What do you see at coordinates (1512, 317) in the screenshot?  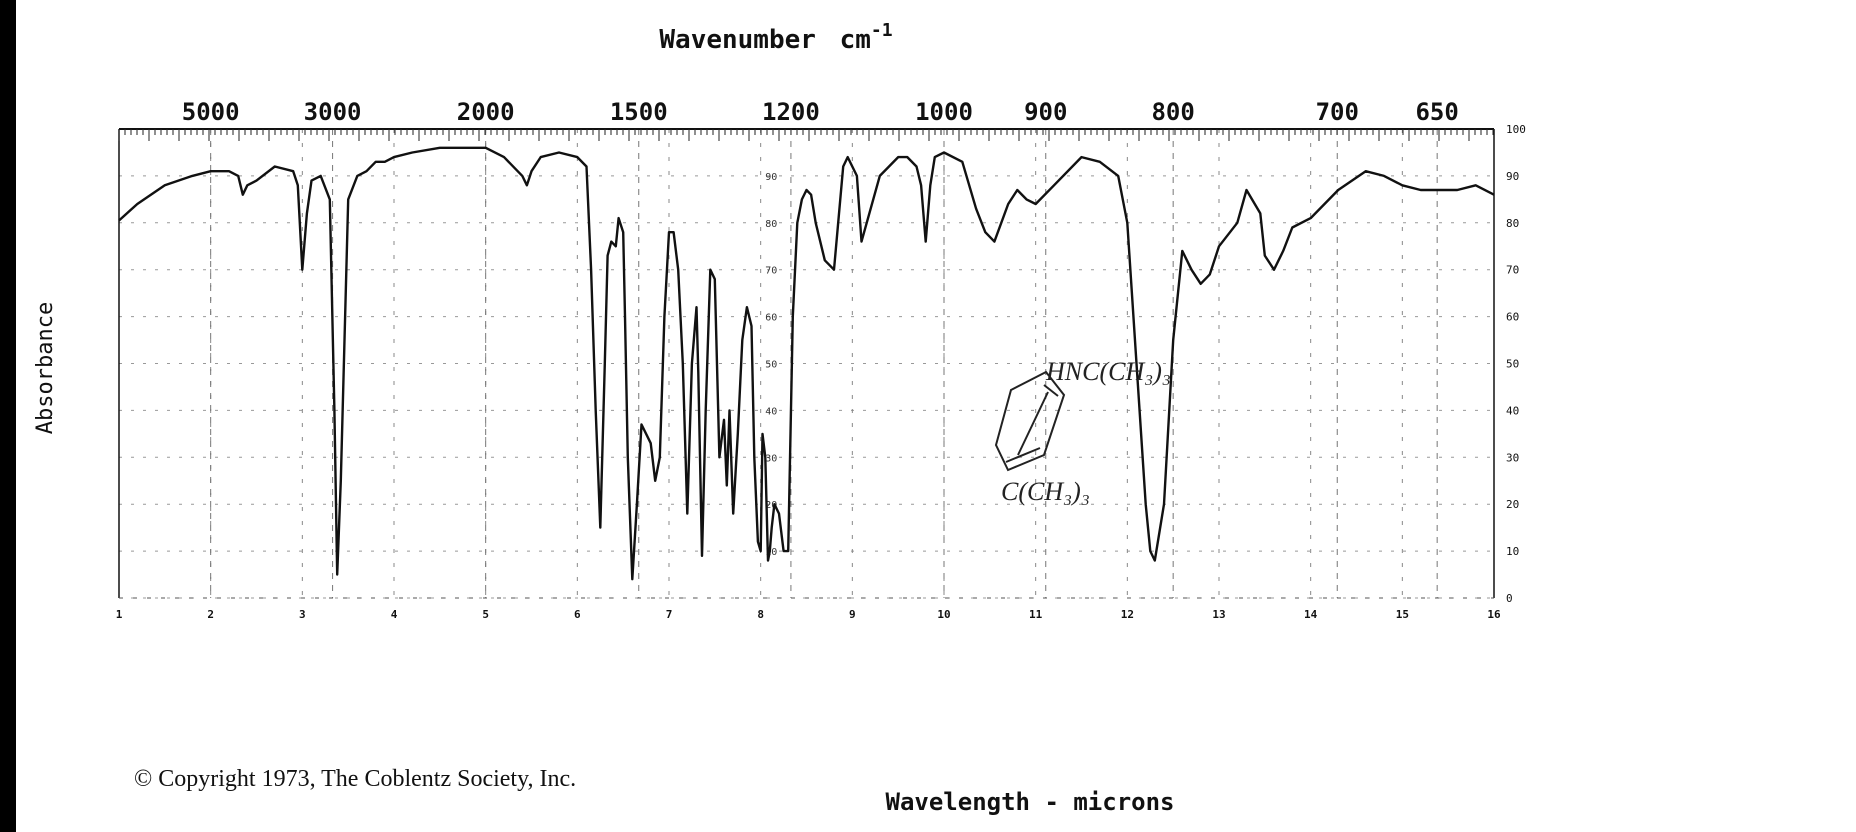 I see `right-tick-label: 60` at bounding box center [1512, 317].